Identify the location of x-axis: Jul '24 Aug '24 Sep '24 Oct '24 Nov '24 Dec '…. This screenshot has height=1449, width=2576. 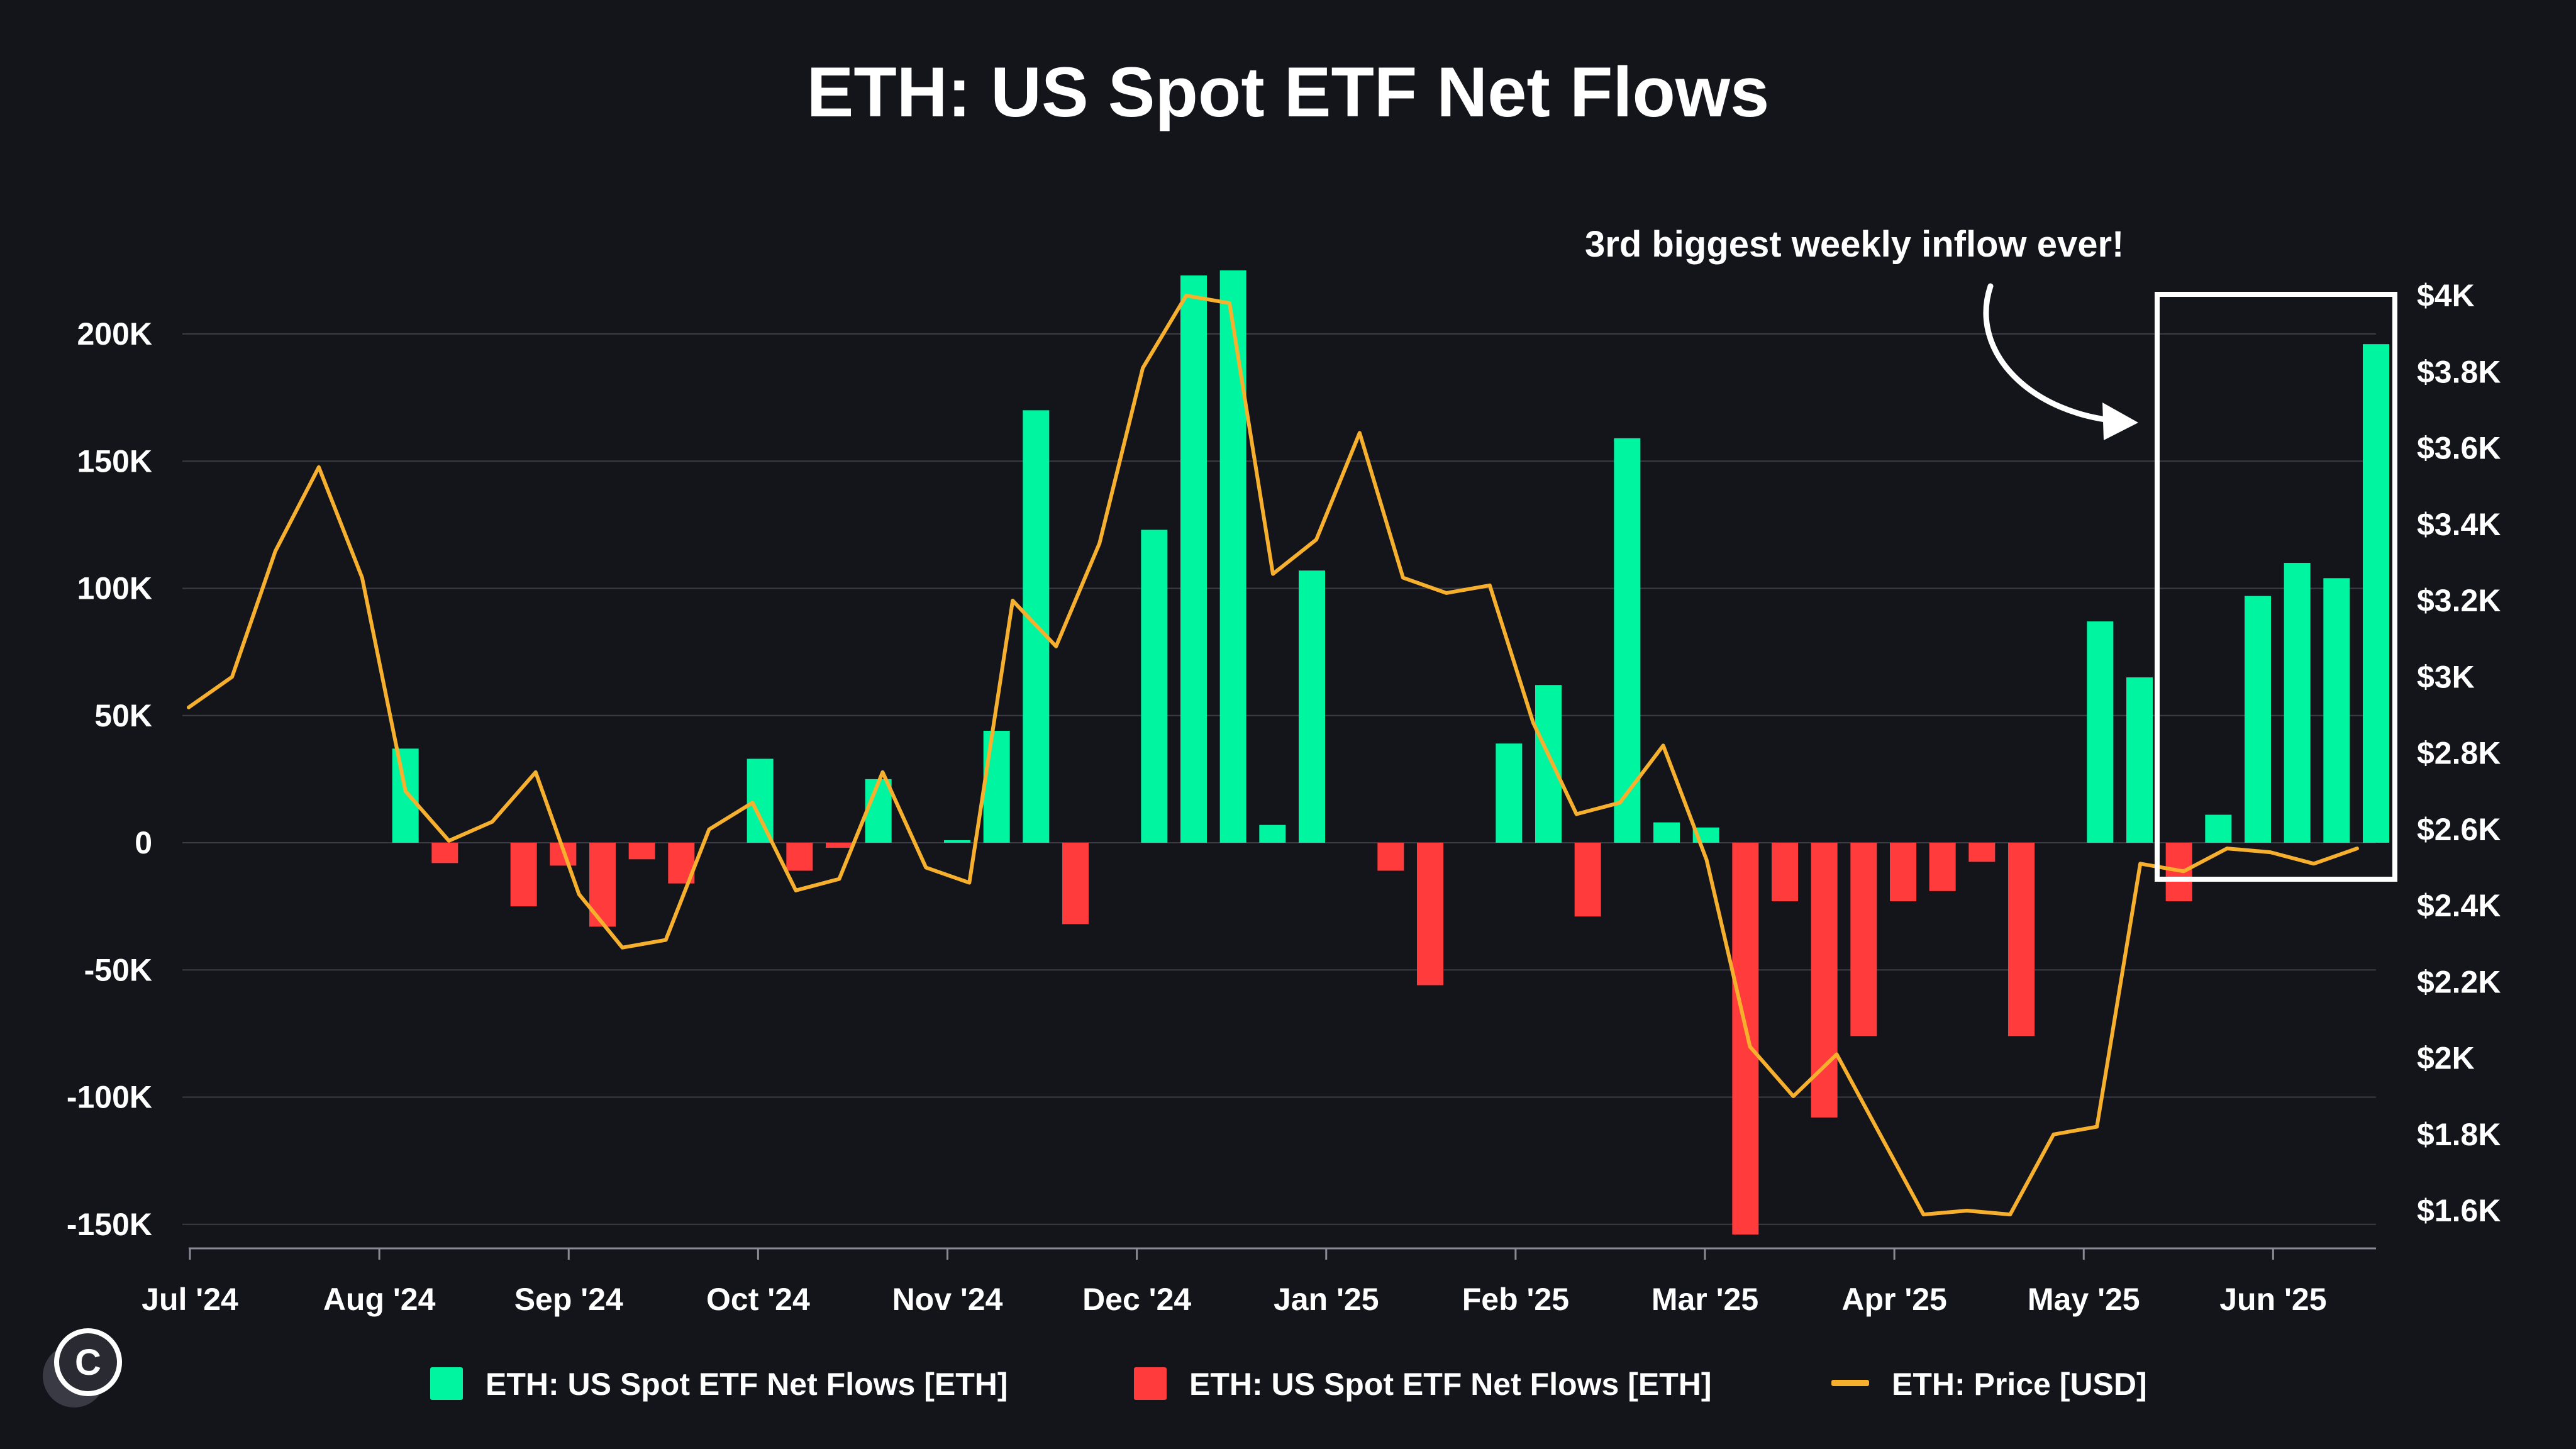
(1234, 1282).